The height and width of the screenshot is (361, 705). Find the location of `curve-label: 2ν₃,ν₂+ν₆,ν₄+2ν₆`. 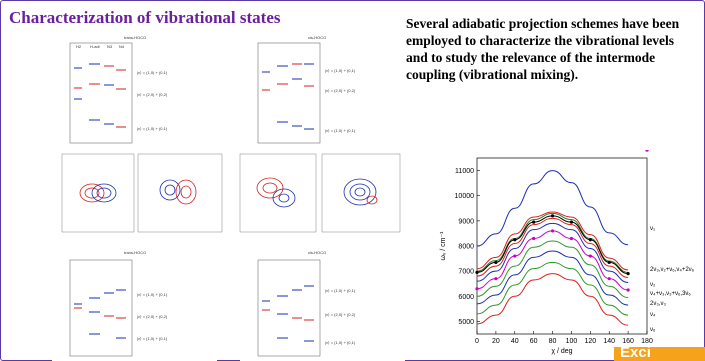

curve-label: 2ν₃,ν₂+ν₆,ν₄+2ν₆ is located at coordinates (672, 270).